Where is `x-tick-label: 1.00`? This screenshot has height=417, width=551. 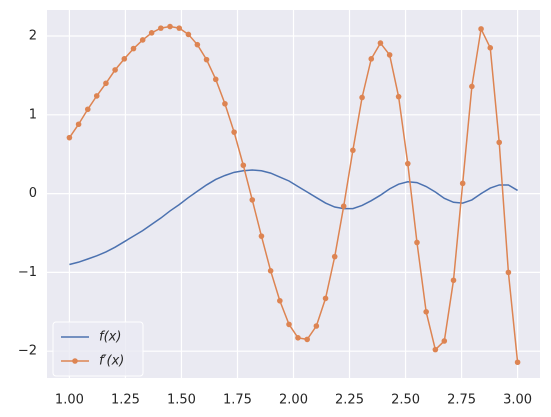
x-tick-label: 1.00 is located at coordinates (69, 400).